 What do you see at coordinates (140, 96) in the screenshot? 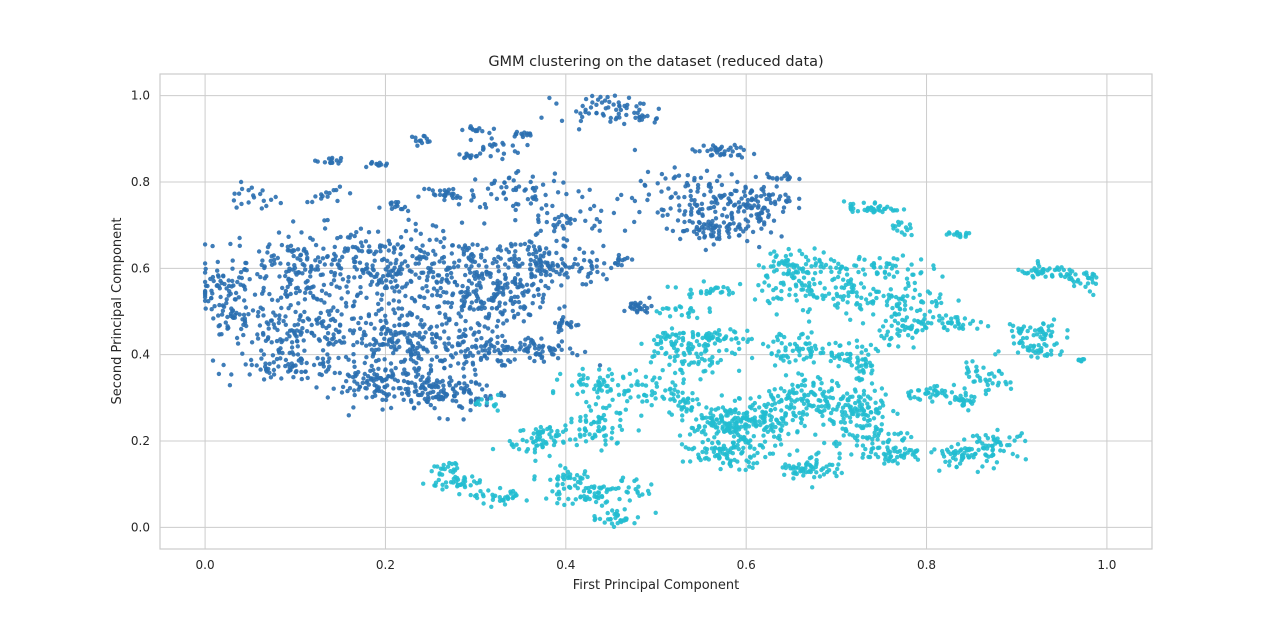
I see `y-tick-label: 1.0` at bounding box center [140, 96].